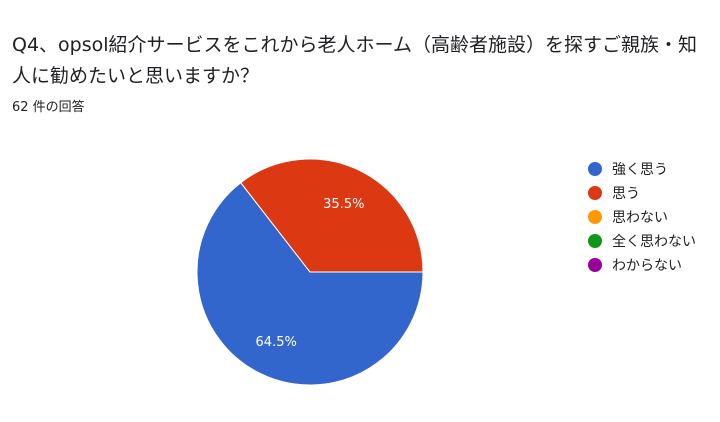 This screenshot has height=422, width=720. I want to click on legend-label: 思う, so click(626, 194).